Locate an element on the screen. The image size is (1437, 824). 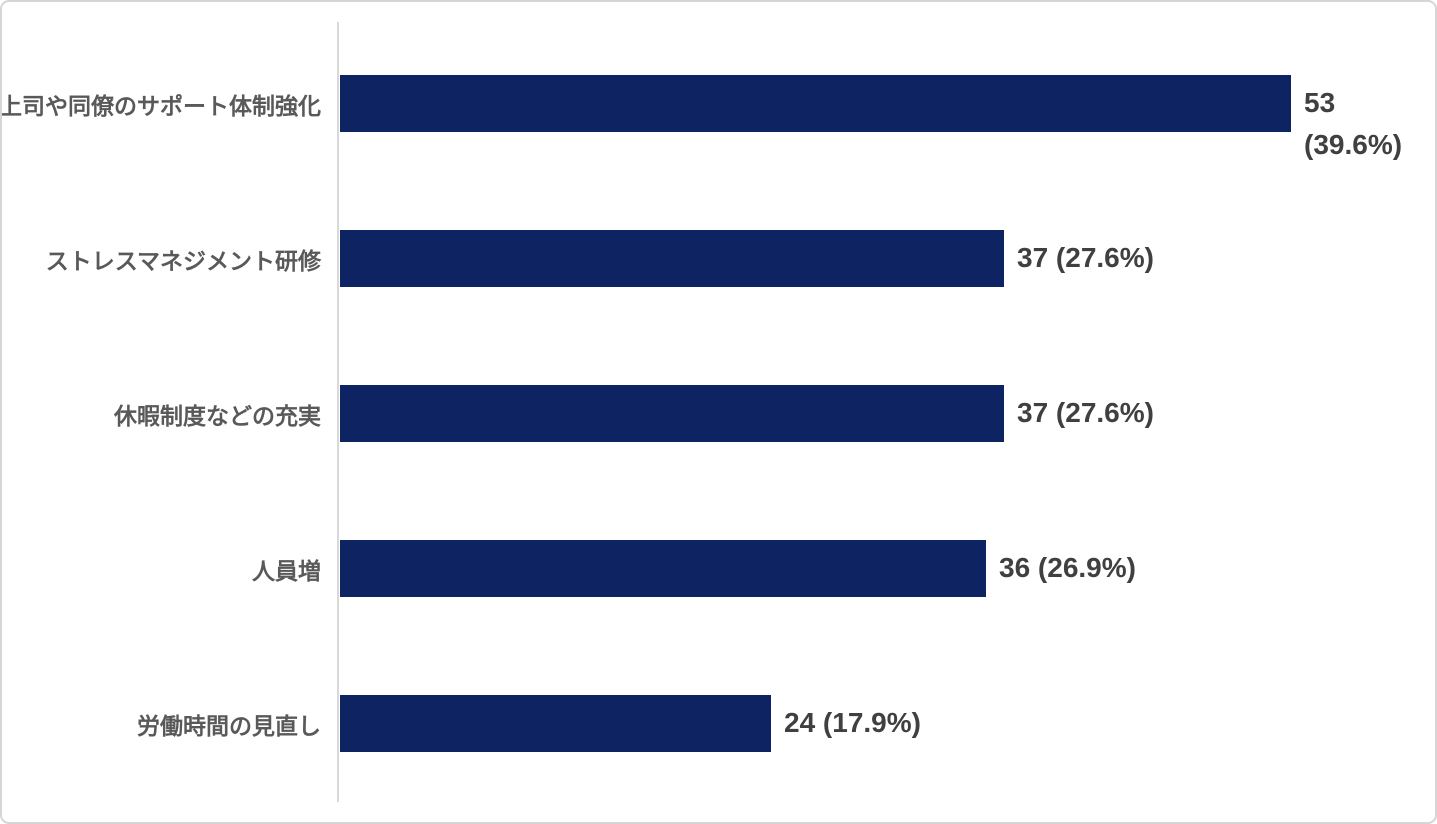
category-label: 労働時間の見直し is located at coordinates (229, 725).